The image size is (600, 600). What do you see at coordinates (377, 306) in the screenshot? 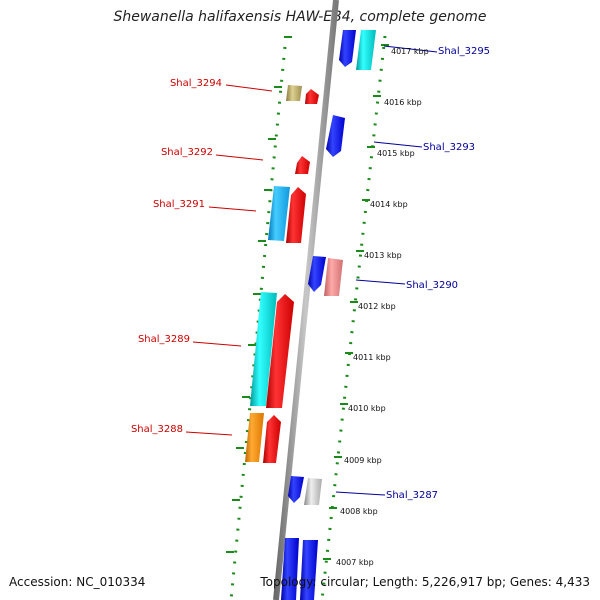
I see `kbp-tick-label: 4012 kbp` at bounding box center [377, 306].